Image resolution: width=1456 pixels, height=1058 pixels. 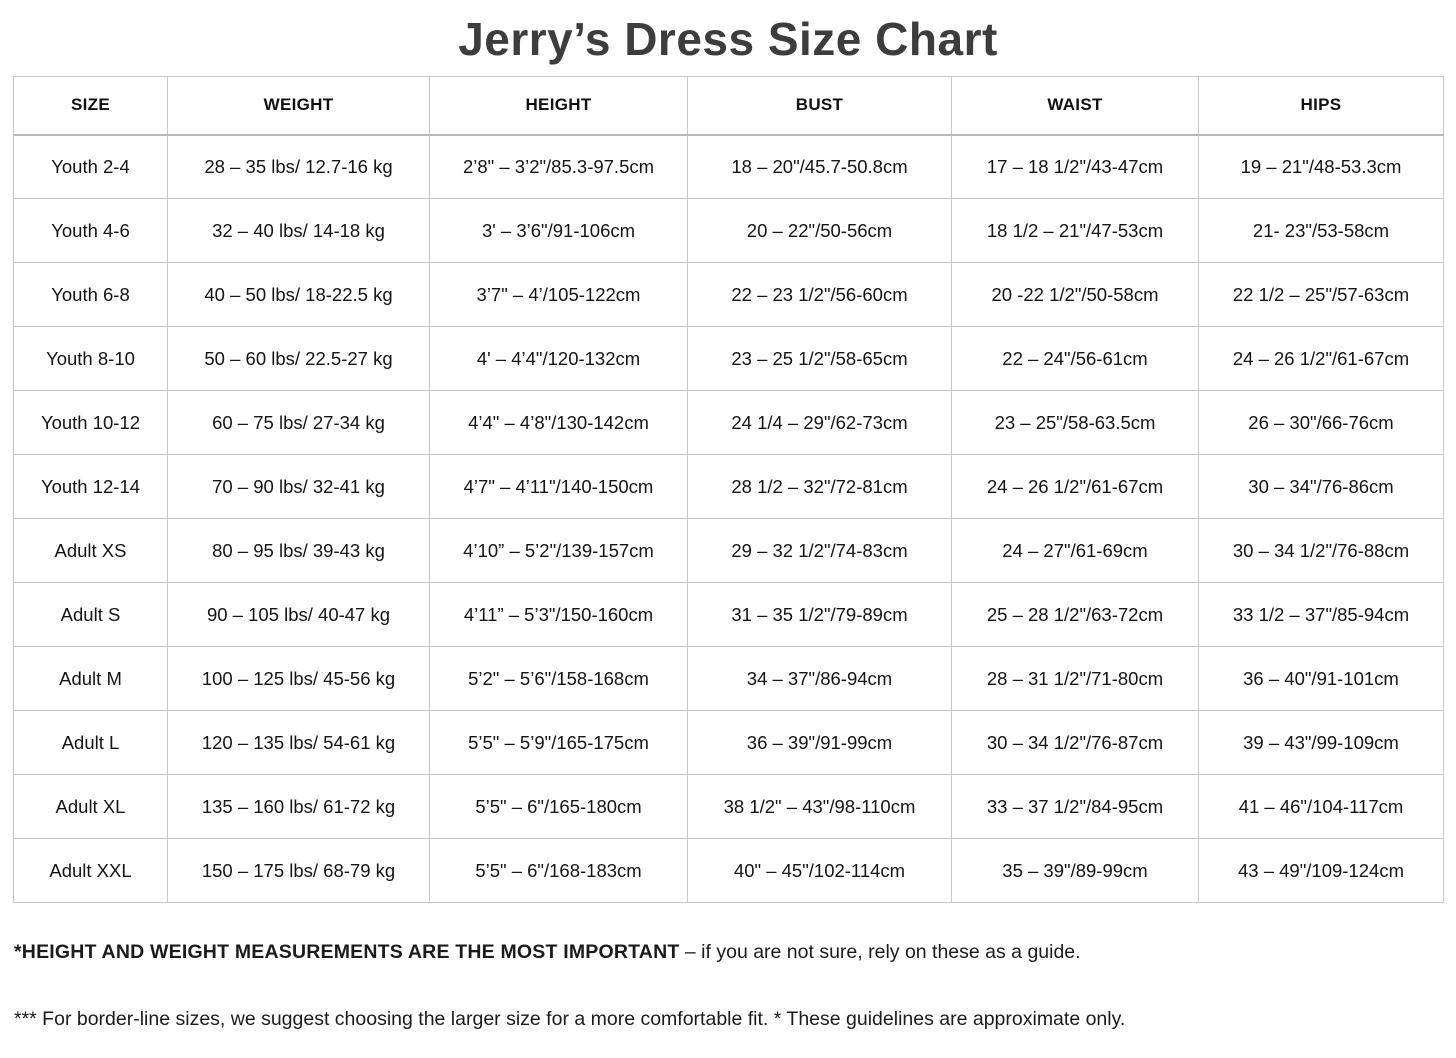 What do you see at coordinates (298, 806) in the screenshot?
I see `measurement-cell: 135 – 160 lbs/ 61-72 kg` at bounding box center [298, 806].